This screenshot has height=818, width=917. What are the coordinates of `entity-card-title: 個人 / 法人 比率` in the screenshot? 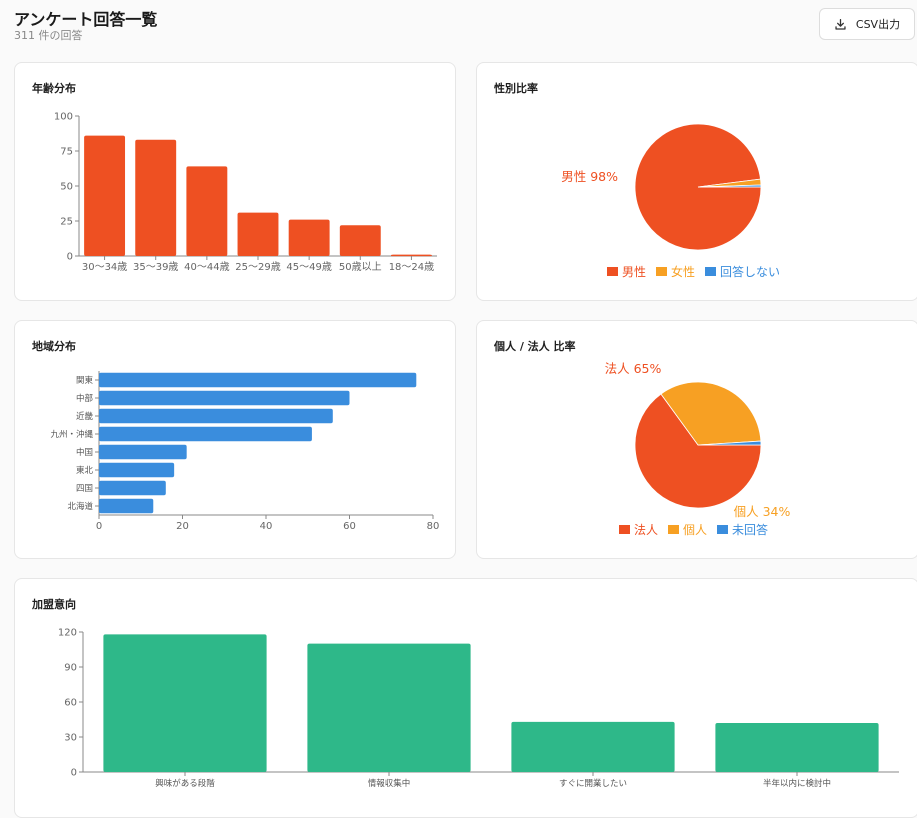 It's located at (535, 346).